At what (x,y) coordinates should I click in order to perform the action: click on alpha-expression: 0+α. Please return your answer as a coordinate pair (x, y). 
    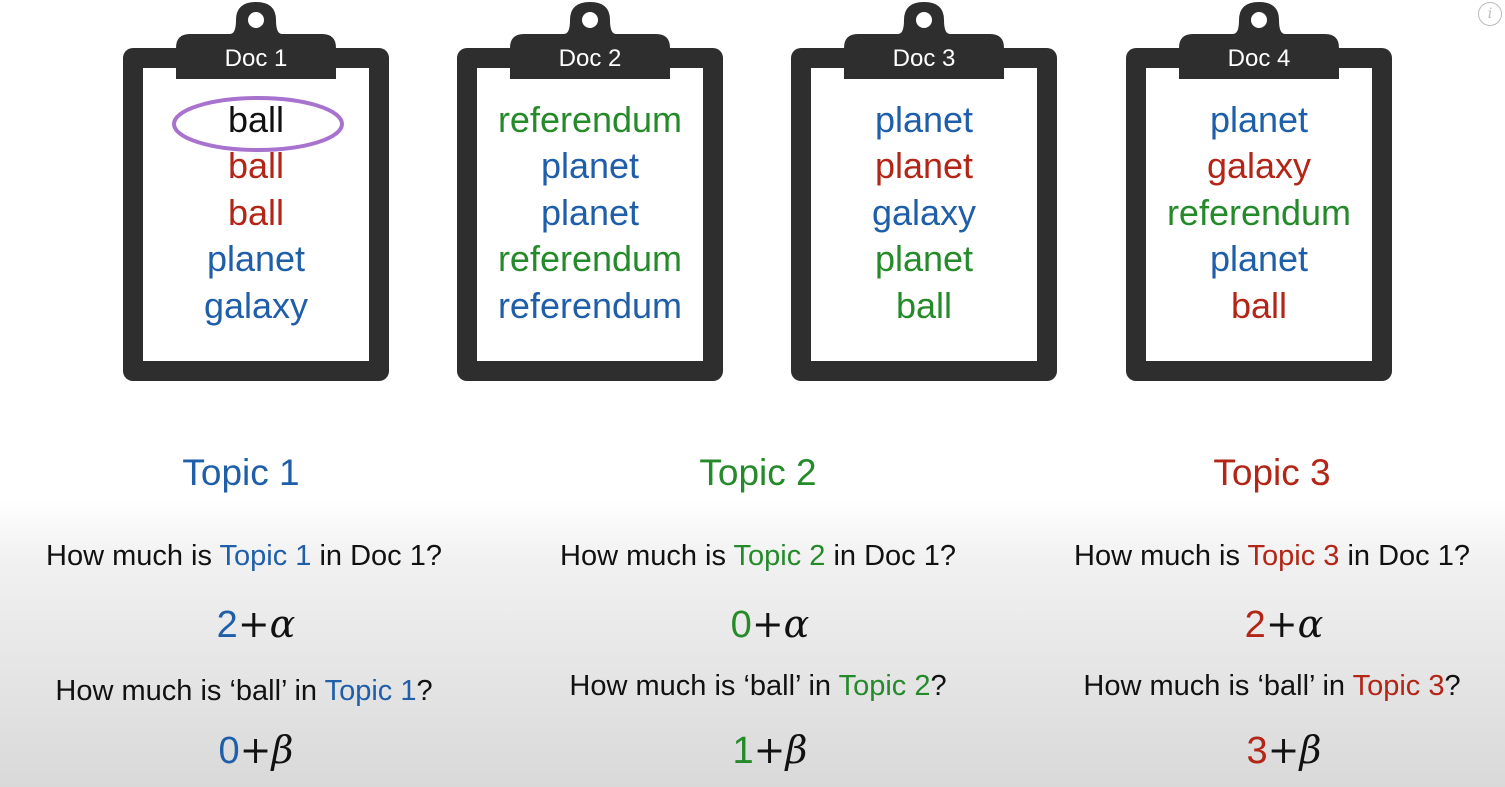
    Looking at the image, I should click on (770, 624).